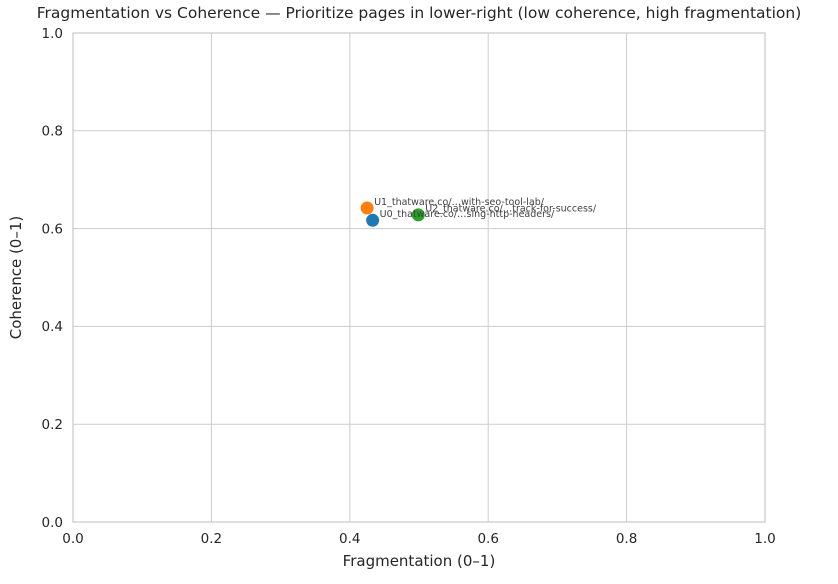  What do you see at coordinates (211, 539) in the screenshot?
I see `x-tick-label: 0.2` at bounding box center [211, 539].